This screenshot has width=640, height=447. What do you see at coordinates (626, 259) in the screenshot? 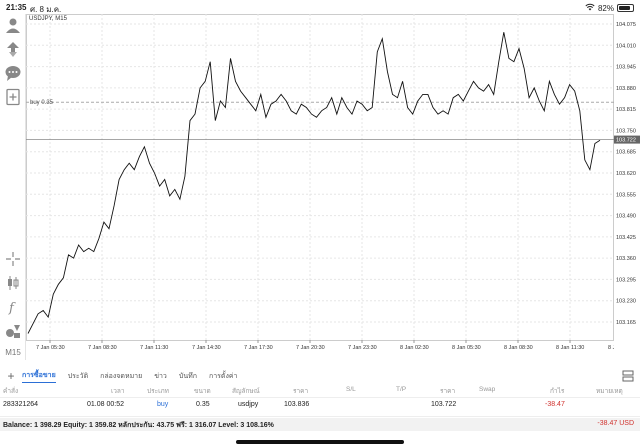
I see `price-tick-label: 103.360` at bounding box center [626, 259].